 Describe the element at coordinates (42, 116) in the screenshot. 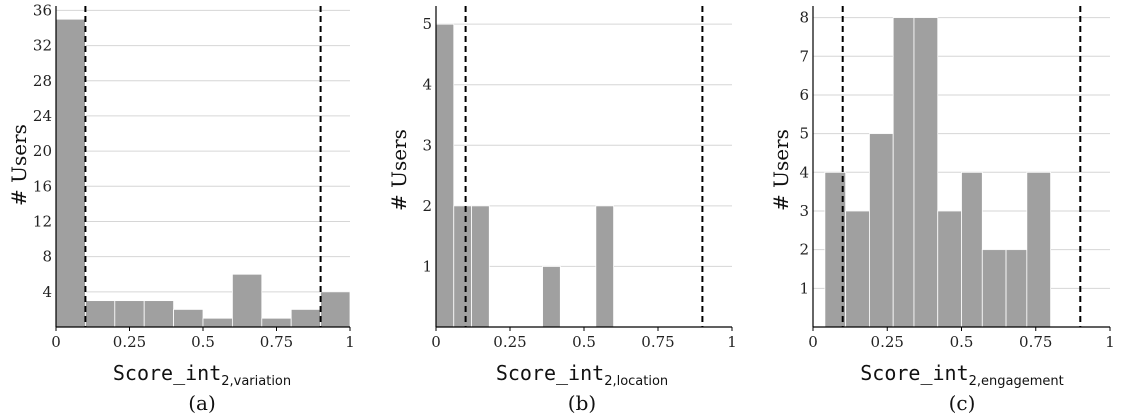

I see `y-tick-label: 24` at that location.